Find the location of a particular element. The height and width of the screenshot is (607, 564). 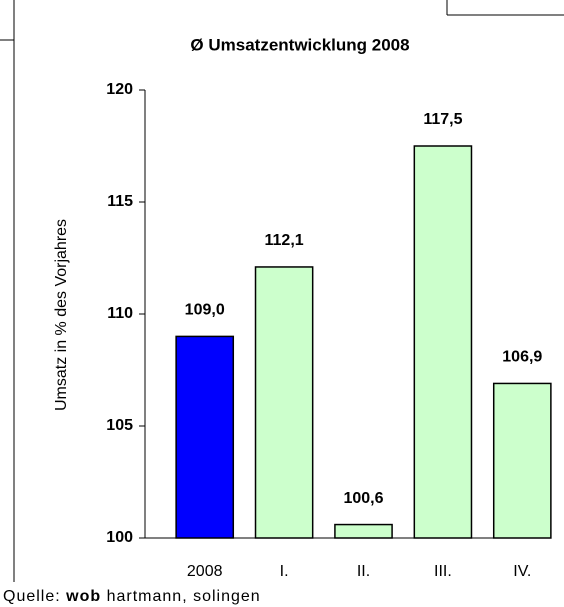

x-tick-label: III. is located at coordinates (443, 571).